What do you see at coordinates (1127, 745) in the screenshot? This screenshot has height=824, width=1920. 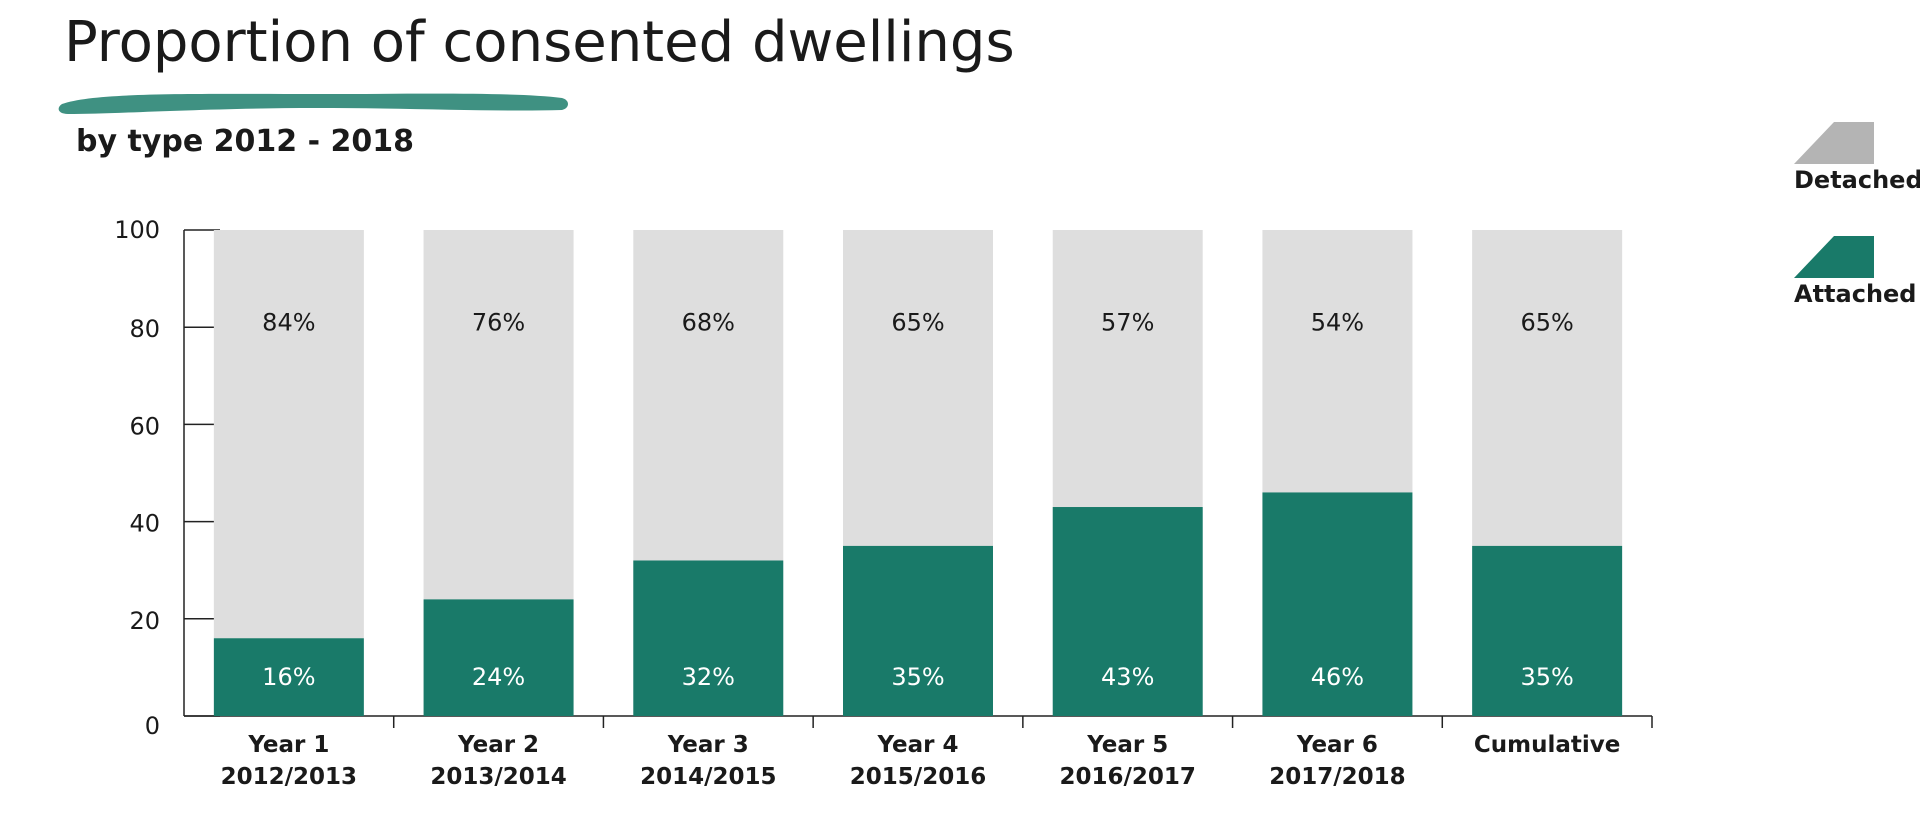 I see `x-category-label: Year 5` at bounding box center [1127, 745].